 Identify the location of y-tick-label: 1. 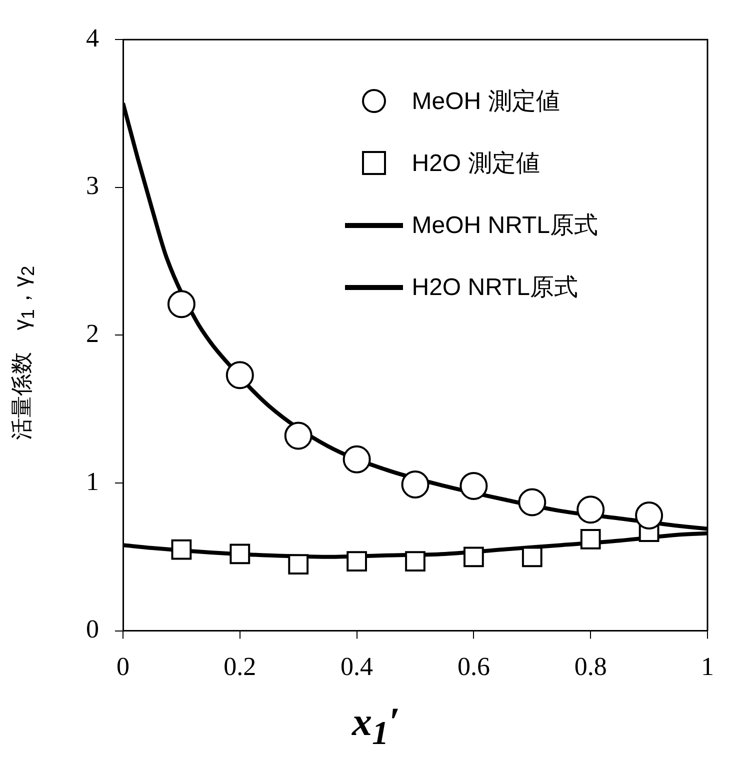
(92, 481).